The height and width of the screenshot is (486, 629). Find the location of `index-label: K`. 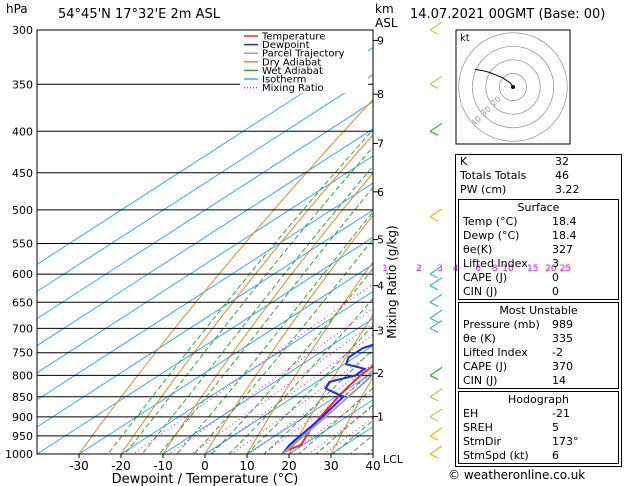

index-label: K is located at coordinates (464, 161).